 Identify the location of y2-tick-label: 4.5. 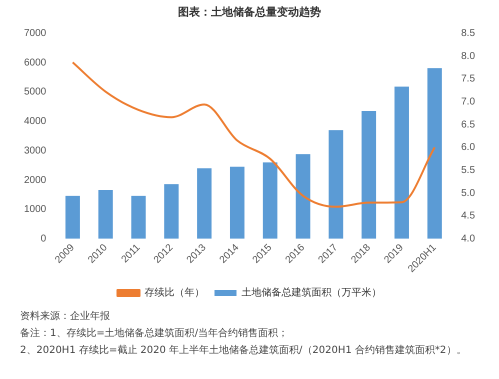
(468, 216).